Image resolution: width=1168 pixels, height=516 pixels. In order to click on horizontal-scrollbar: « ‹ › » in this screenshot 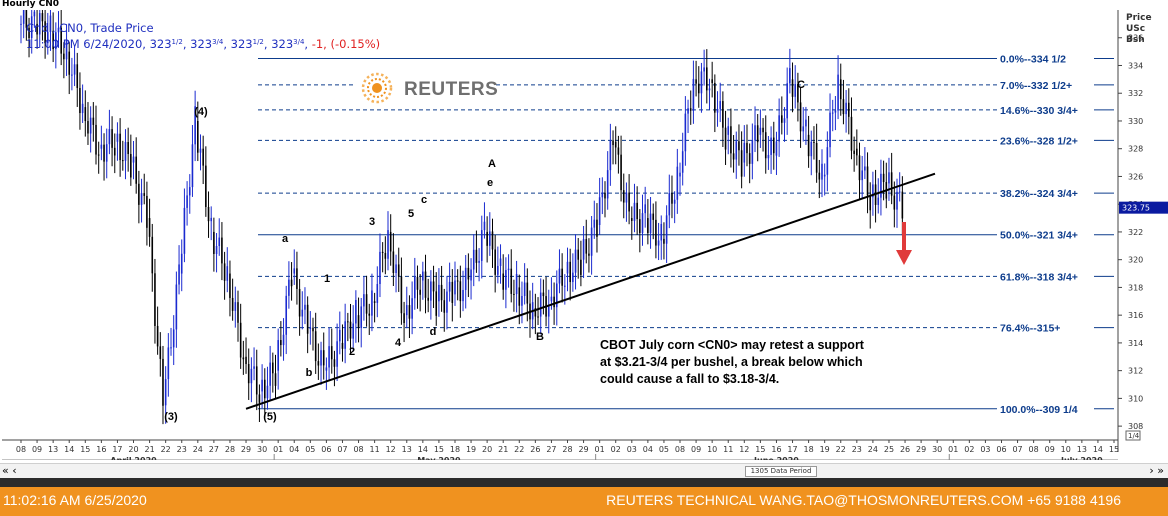, I will do `click(584, 470)`.